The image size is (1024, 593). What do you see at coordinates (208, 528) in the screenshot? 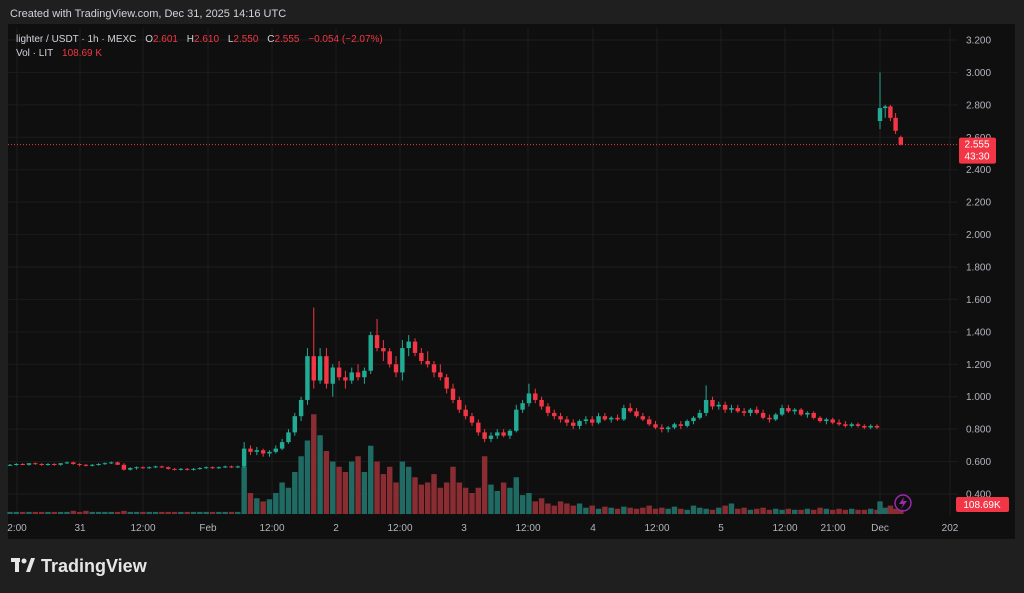
I see `time-tick-label: Feb` at bounding box center [208, 528].